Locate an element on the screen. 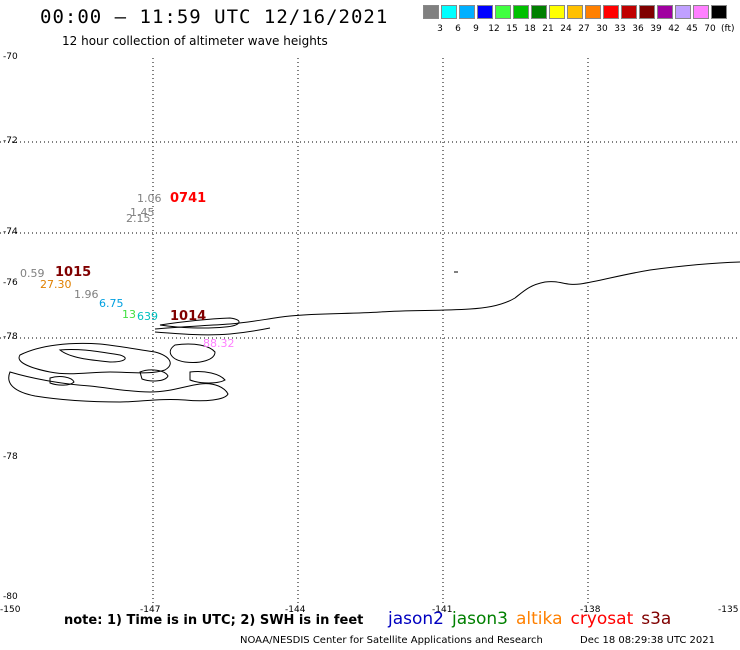 The width and height of the screenshot is (740, 650). color-scale-label: 36 is located at coordinates (638, 29).